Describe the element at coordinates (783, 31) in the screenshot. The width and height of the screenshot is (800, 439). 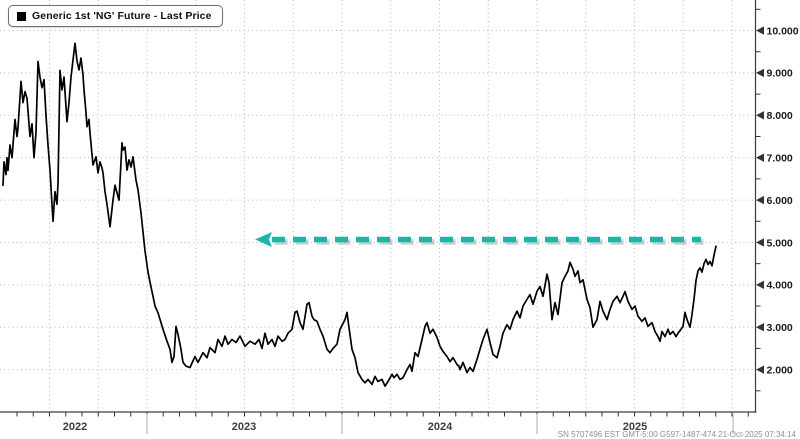
I see `y-tick-label: 10.000` at that location.